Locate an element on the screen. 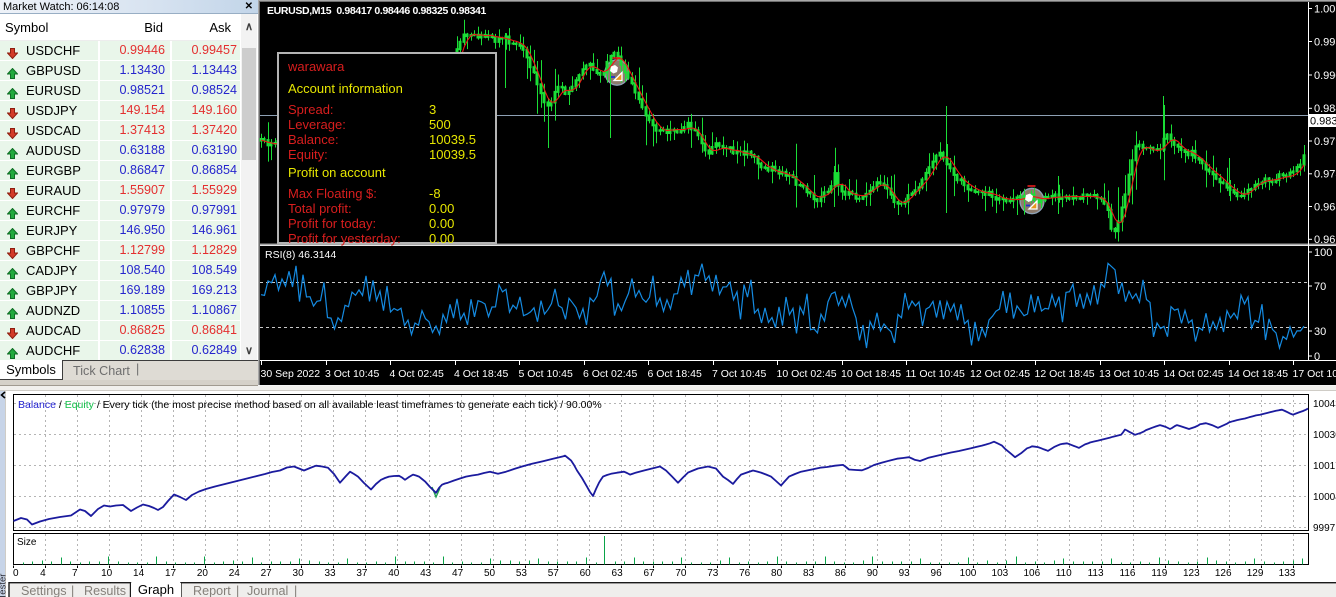  svg-text: 129 is located at coordinates (1255, 573).